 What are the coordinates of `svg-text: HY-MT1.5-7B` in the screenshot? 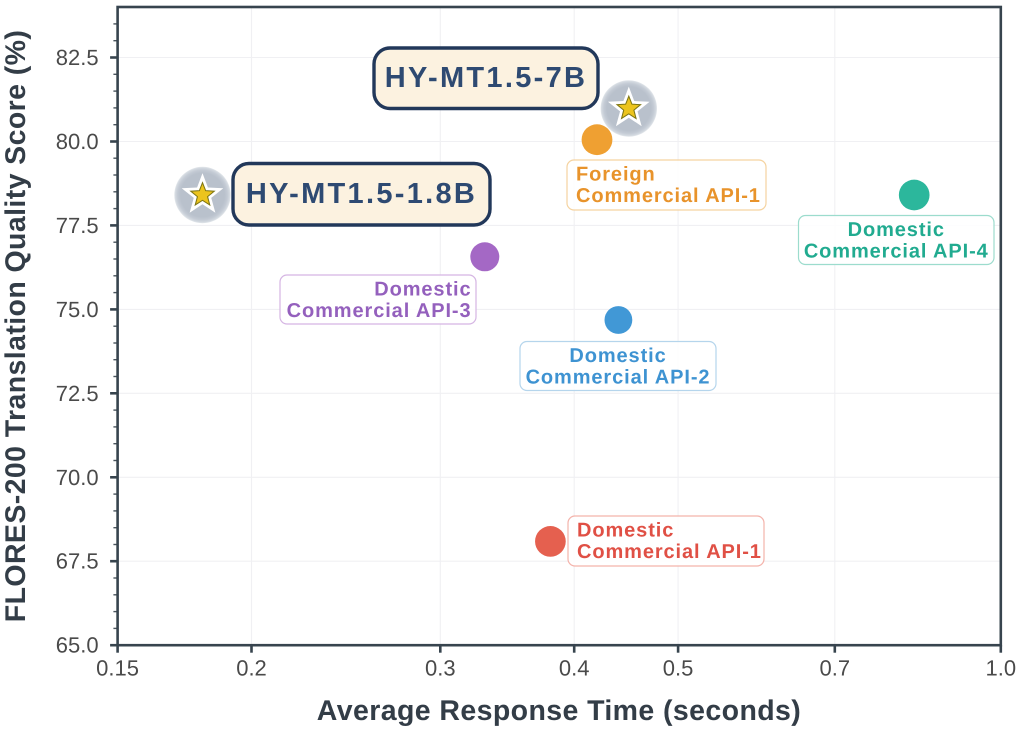 It's located at (486, 78).